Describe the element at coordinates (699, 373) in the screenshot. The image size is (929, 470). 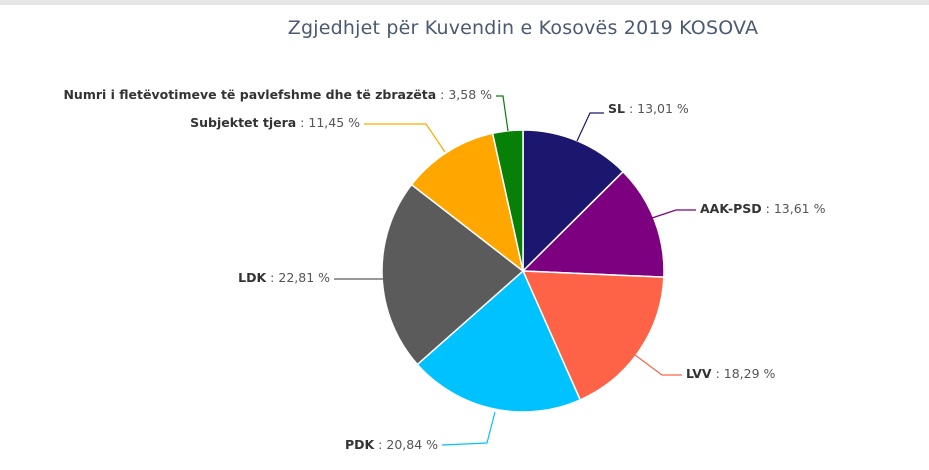
I see `data-label-name: LVV` at that location.